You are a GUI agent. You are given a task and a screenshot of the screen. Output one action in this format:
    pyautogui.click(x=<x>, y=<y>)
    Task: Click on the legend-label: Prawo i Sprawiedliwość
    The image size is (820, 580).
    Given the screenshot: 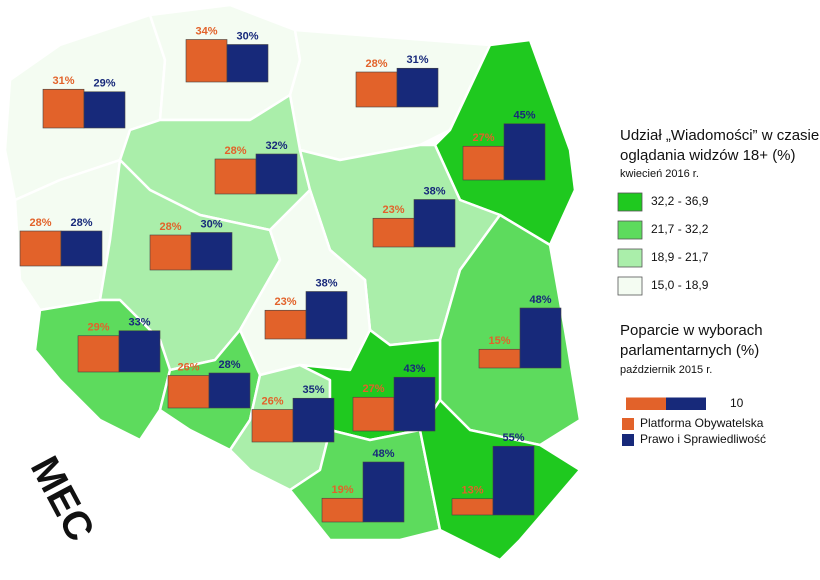 What is the action you would take?
    pyautogui.click(x=703, y=439)
    